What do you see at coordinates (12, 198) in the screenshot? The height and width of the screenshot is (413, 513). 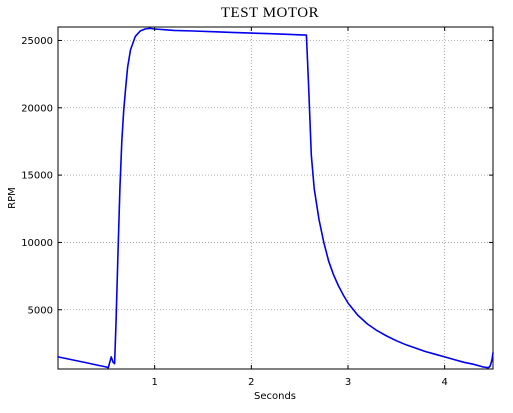 I see `y-axis-label: RPM` at bounding box center [12, 198].